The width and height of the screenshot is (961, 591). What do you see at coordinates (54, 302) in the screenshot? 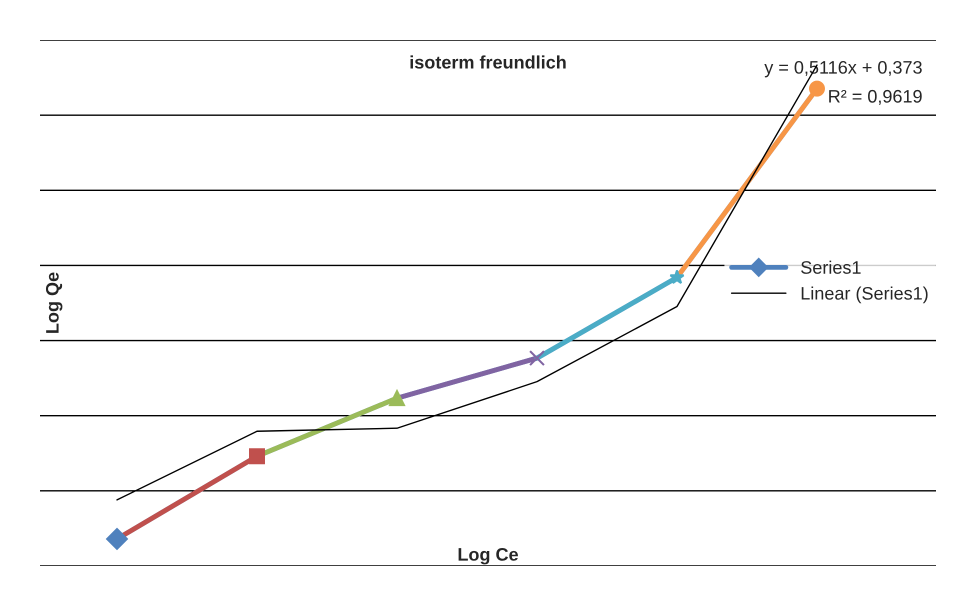
I see `y-axis-title: Log Qe` at bounding box center [54, 302].